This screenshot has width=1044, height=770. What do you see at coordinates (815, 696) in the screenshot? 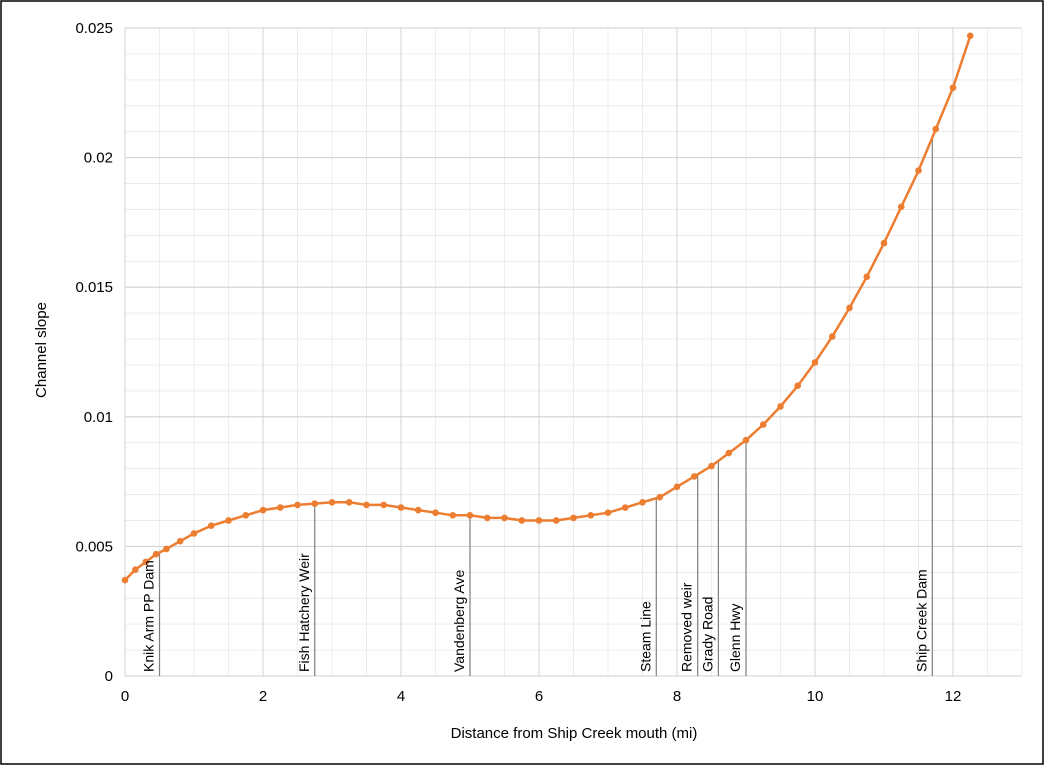
I see `x-tick-label: 10` at bounding box center [815, 696].